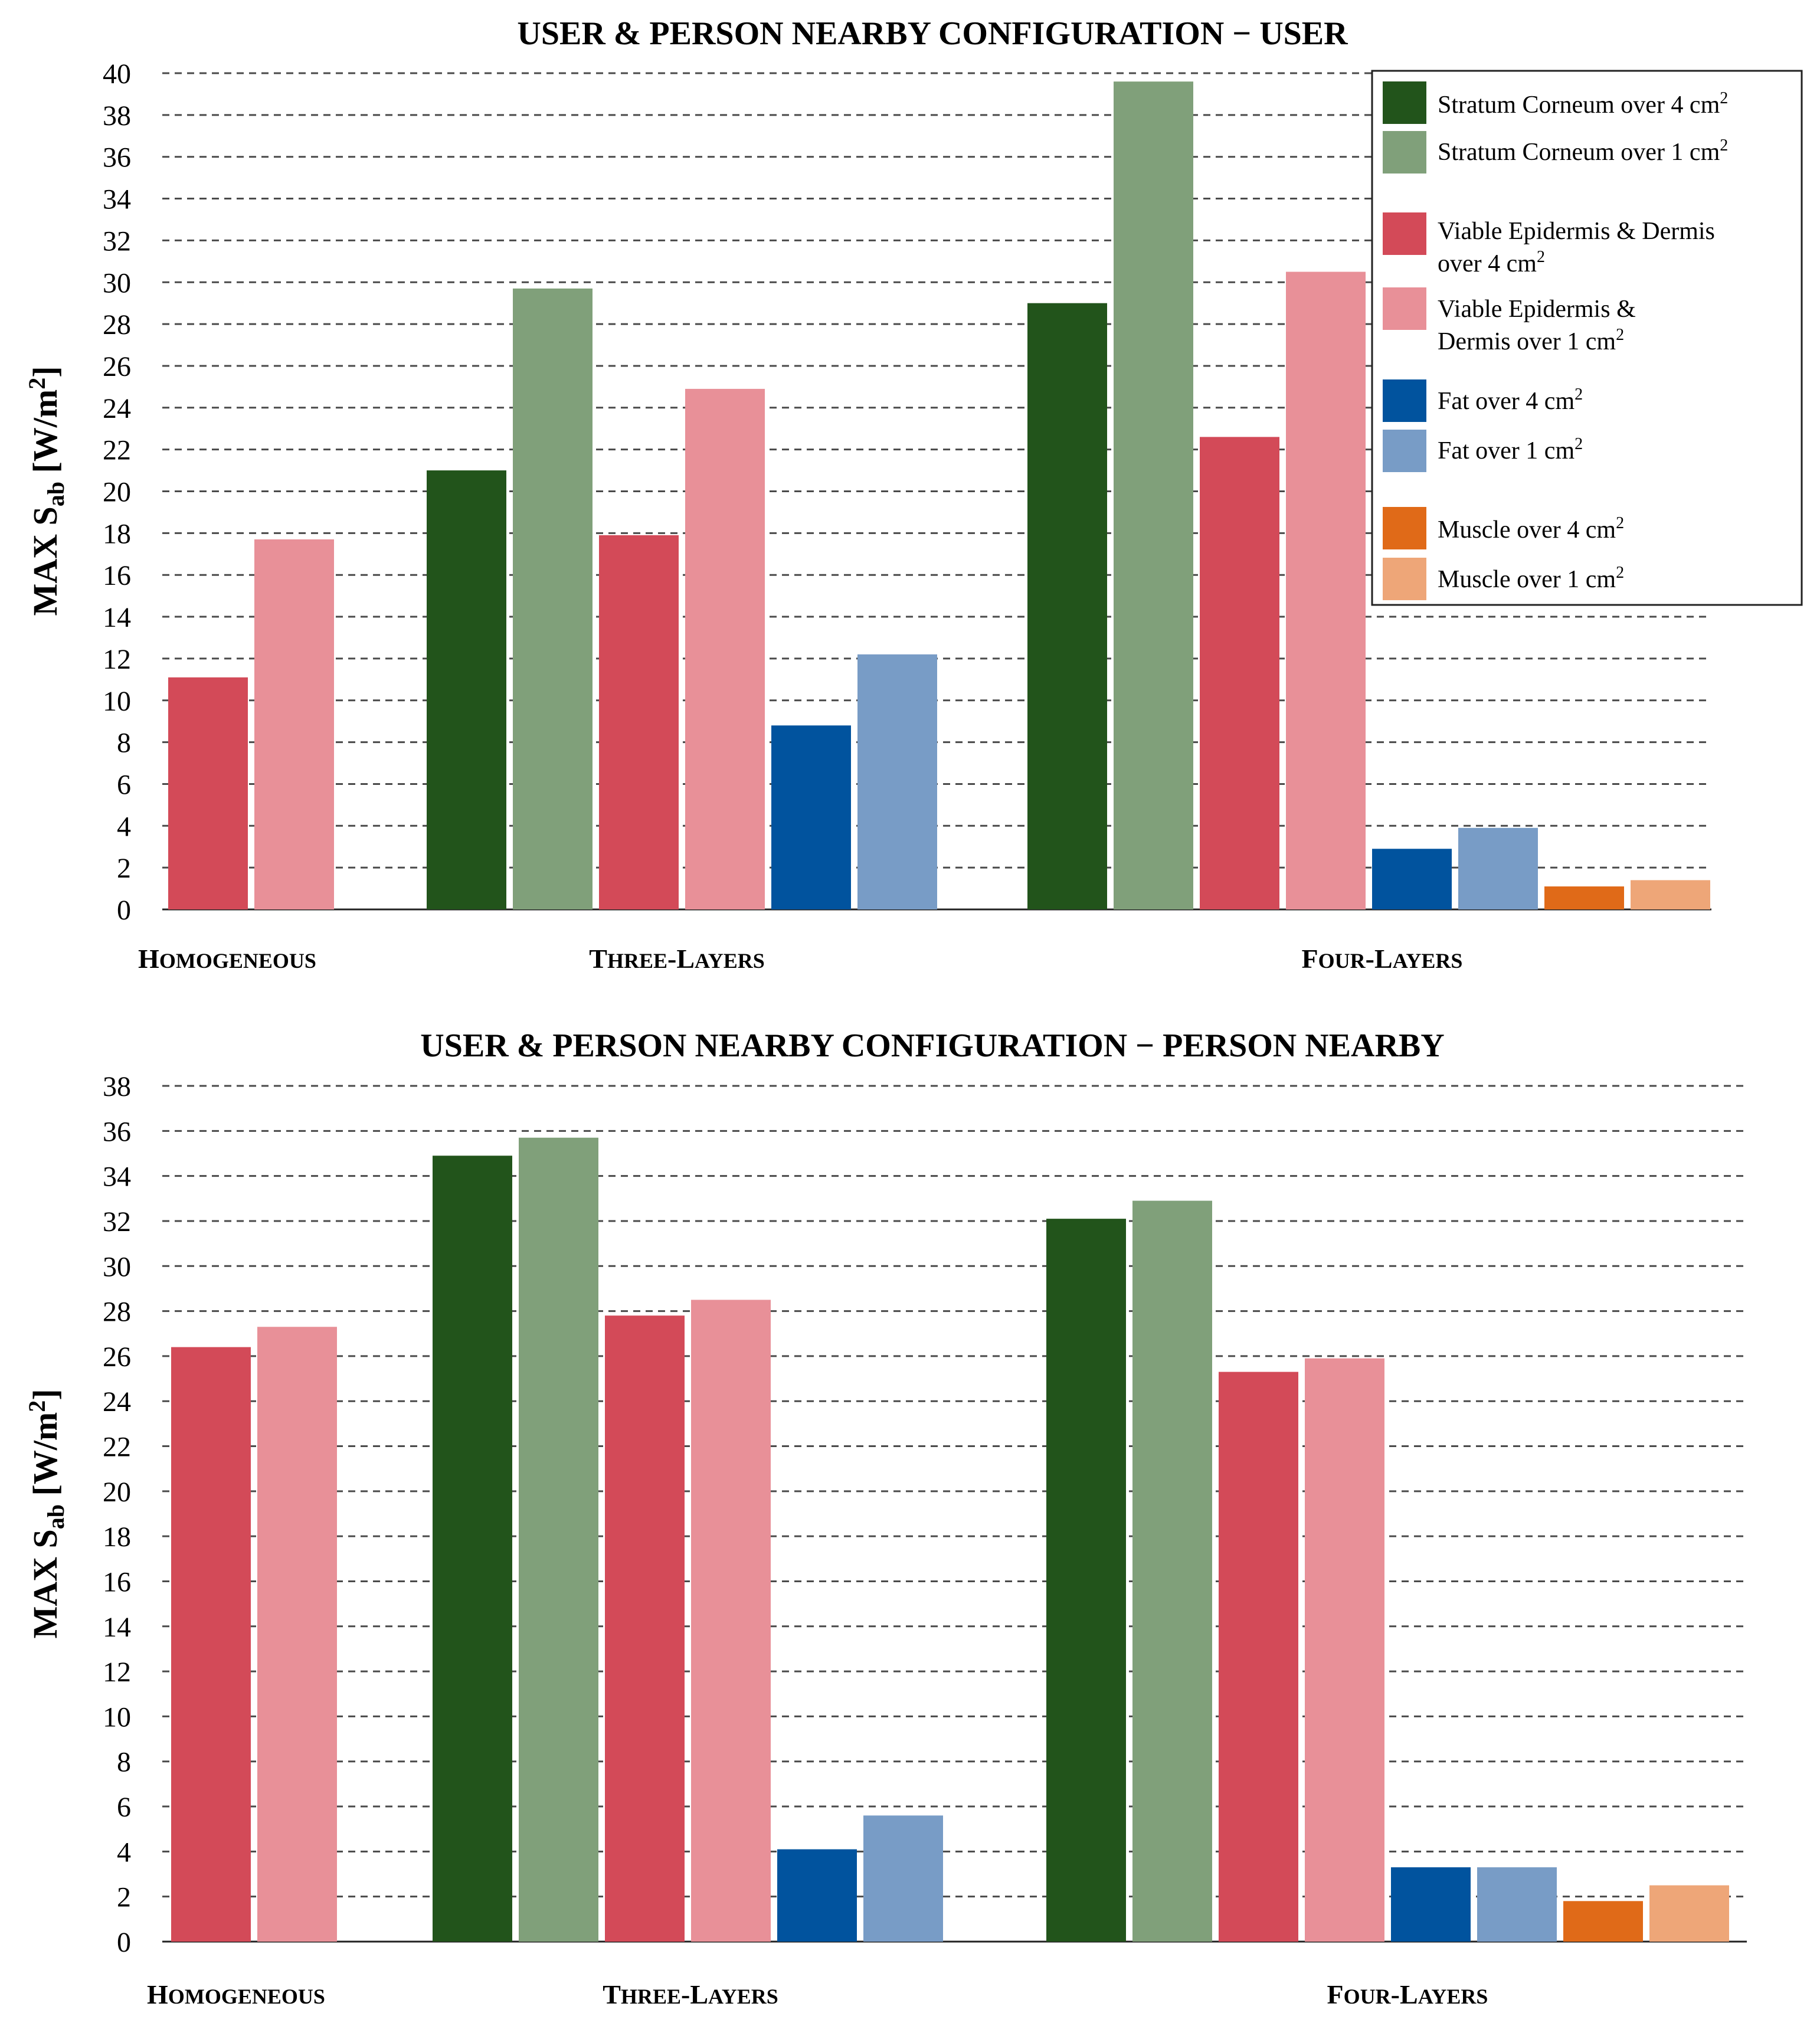 This screenshot has width=1820, height=2026. I want to click on legend-box, so click(1587, 338).